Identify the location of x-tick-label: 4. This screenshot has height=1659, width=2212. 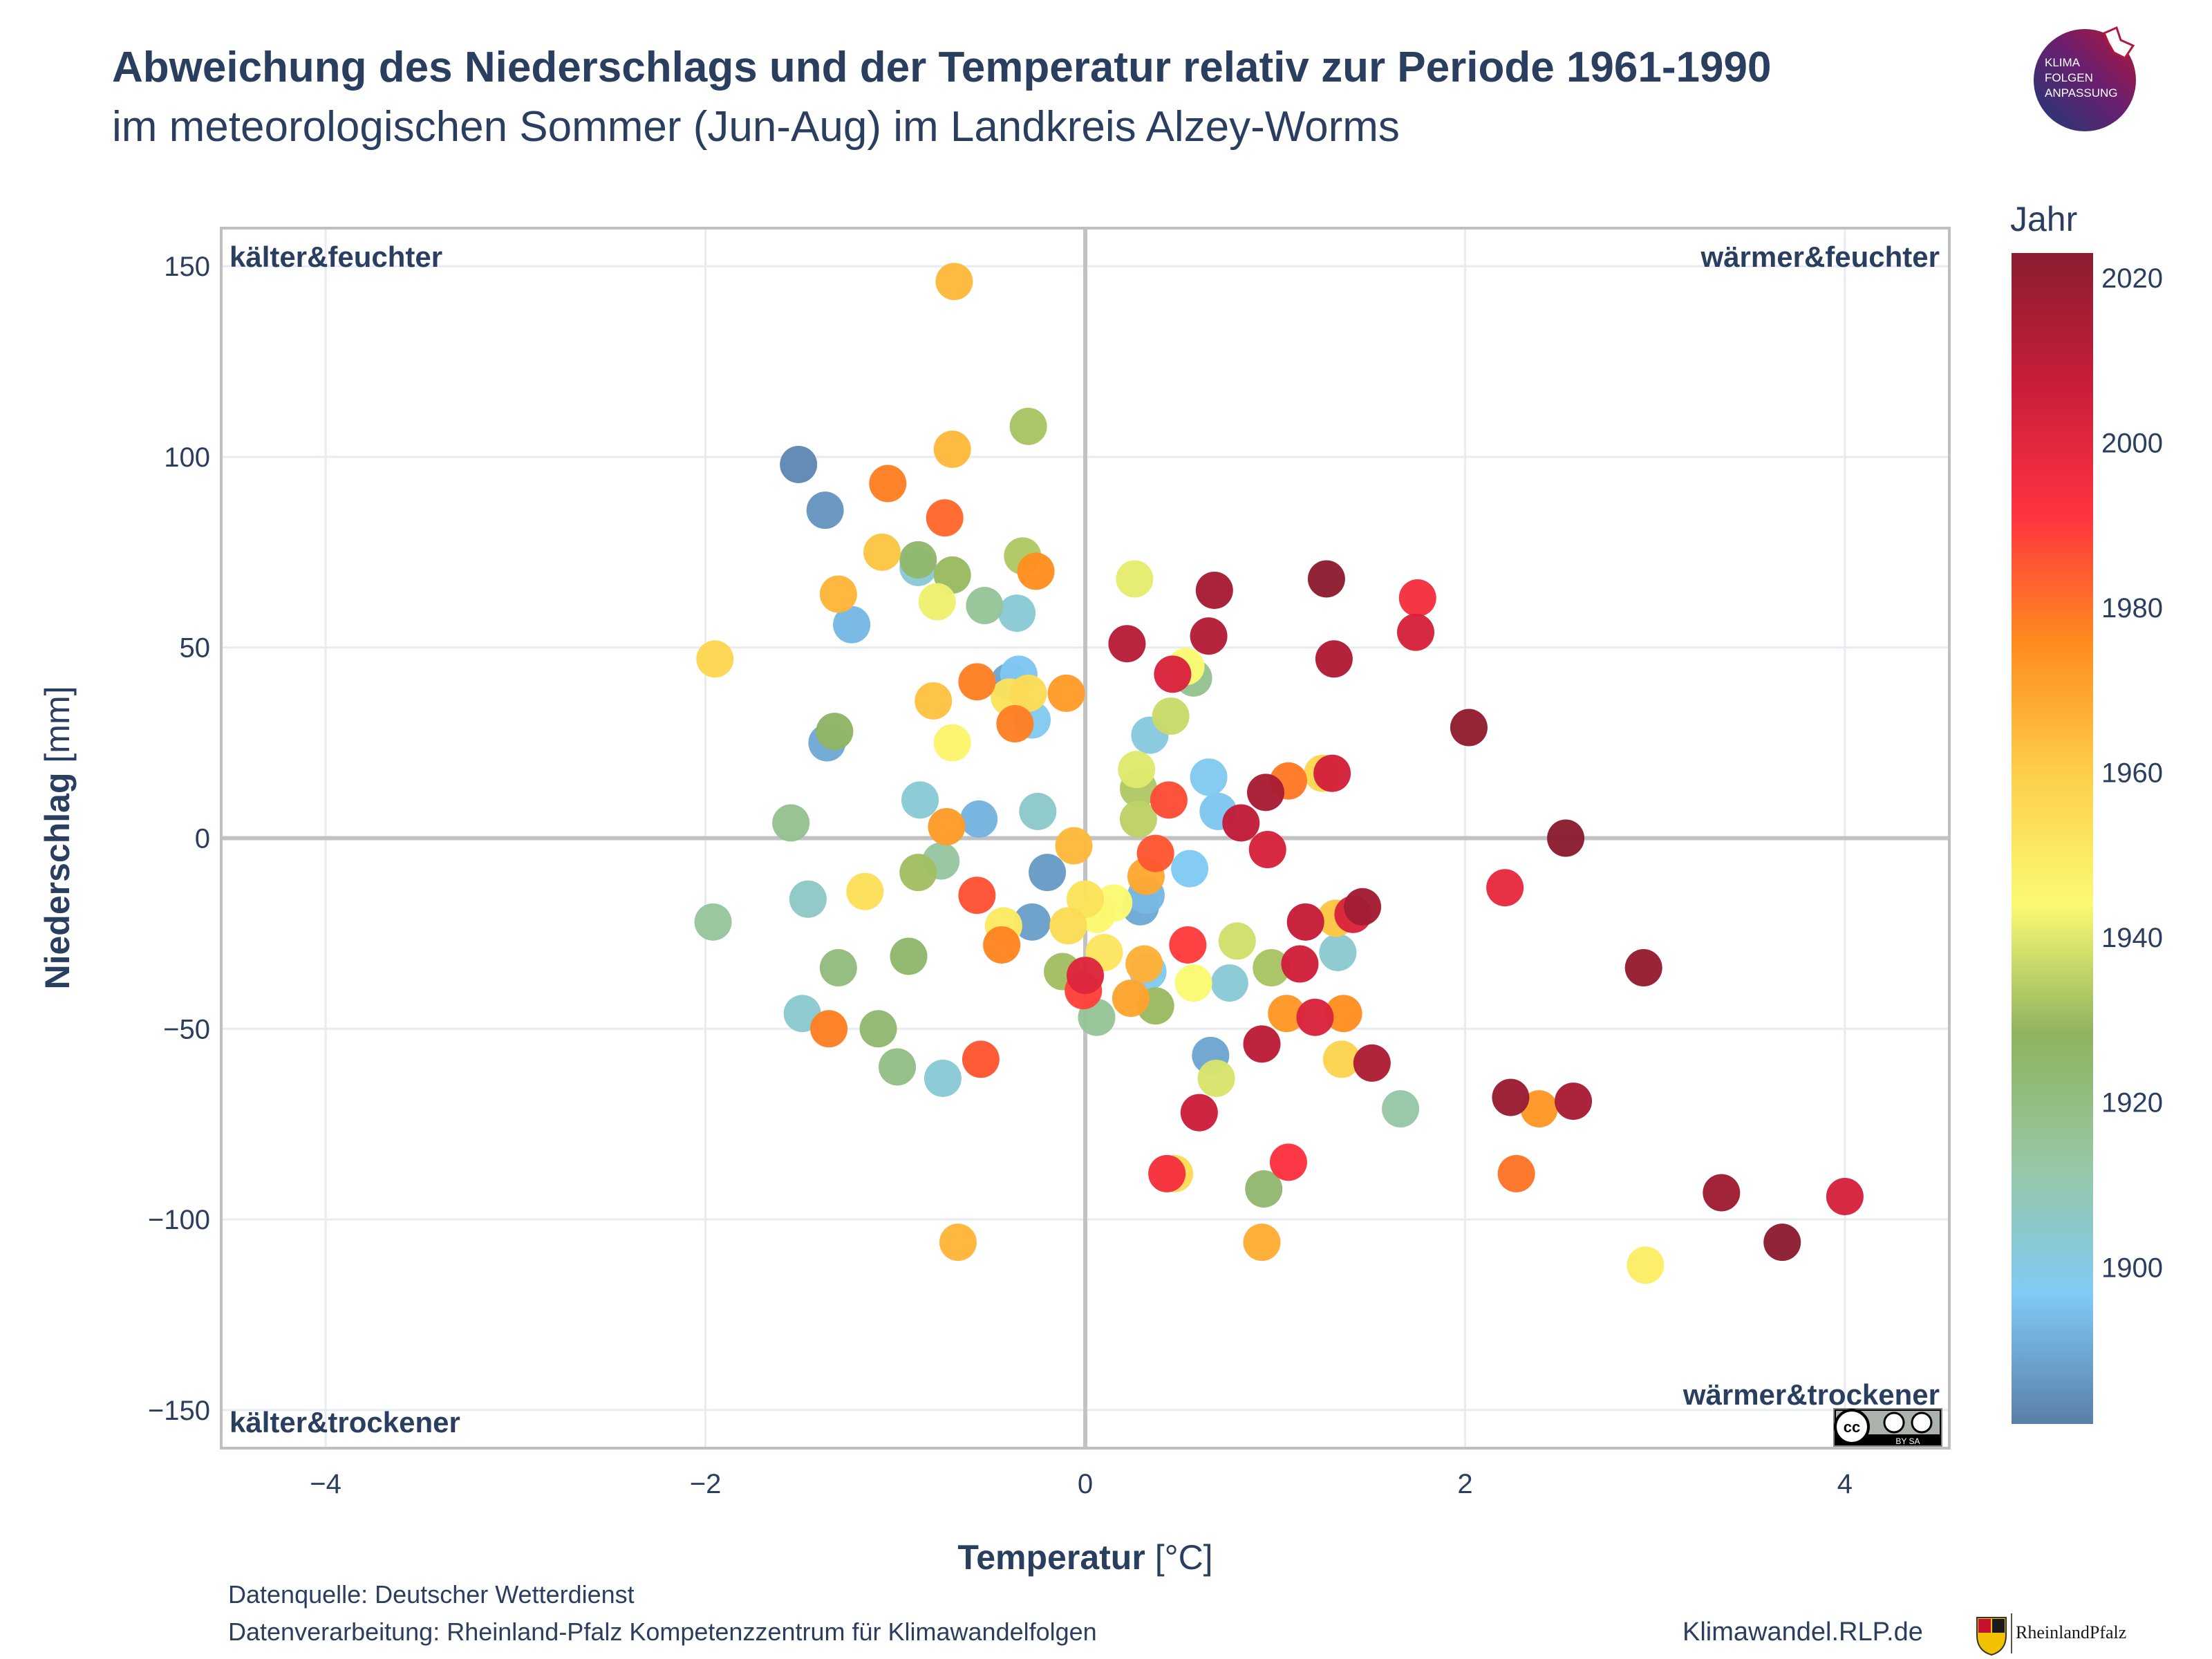
(1845, 1484).